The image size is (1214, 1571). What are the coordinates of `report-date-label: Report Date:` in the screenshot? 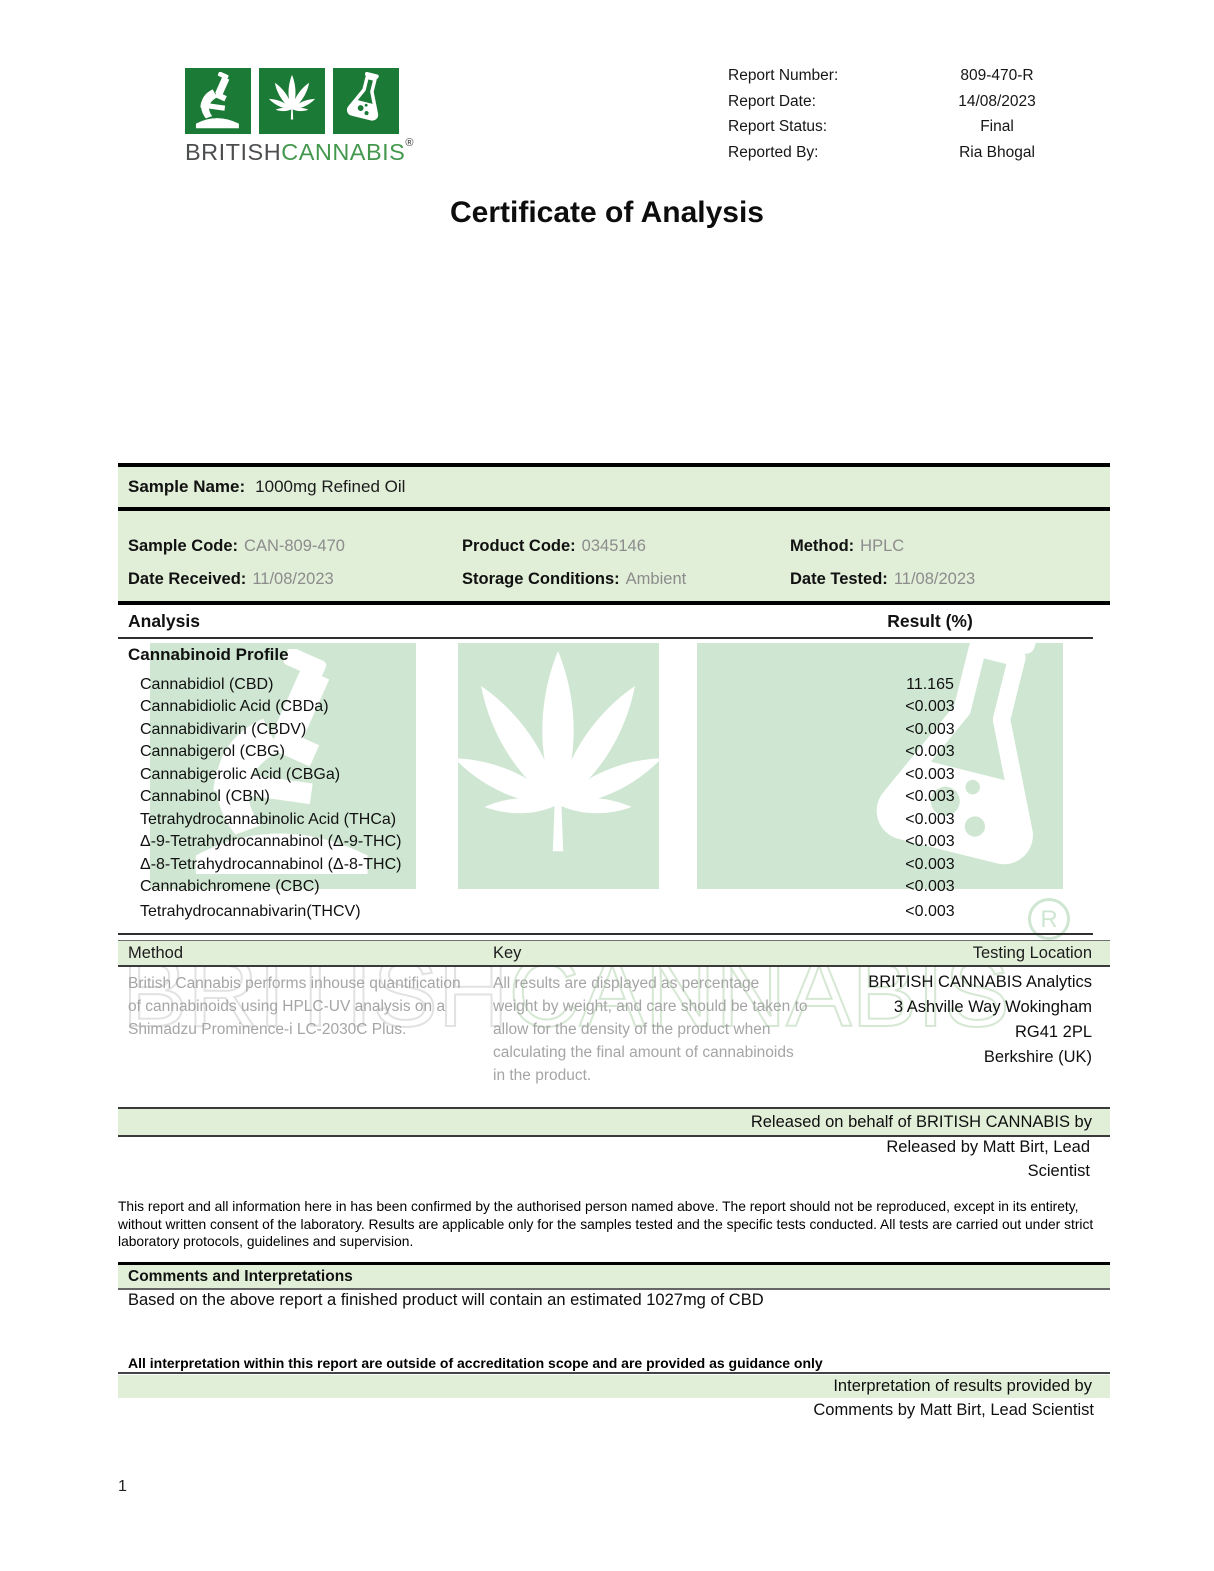 It's located at (772, 101).